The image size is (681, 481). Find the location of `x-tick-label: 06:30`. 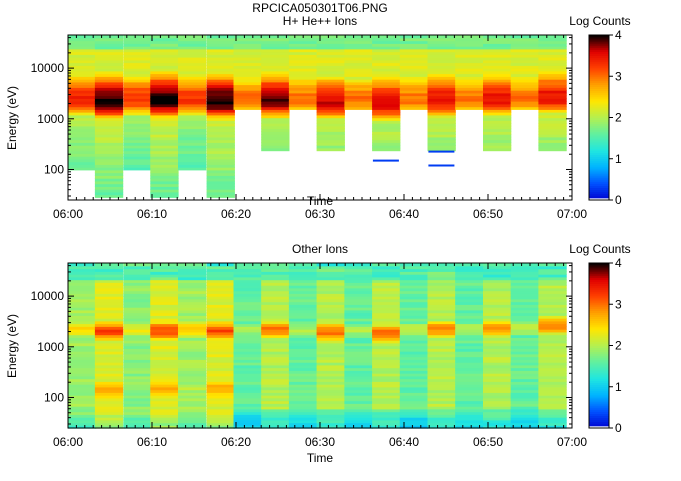

x-tick-label: 06:30 is located at coordinates (320, 442).